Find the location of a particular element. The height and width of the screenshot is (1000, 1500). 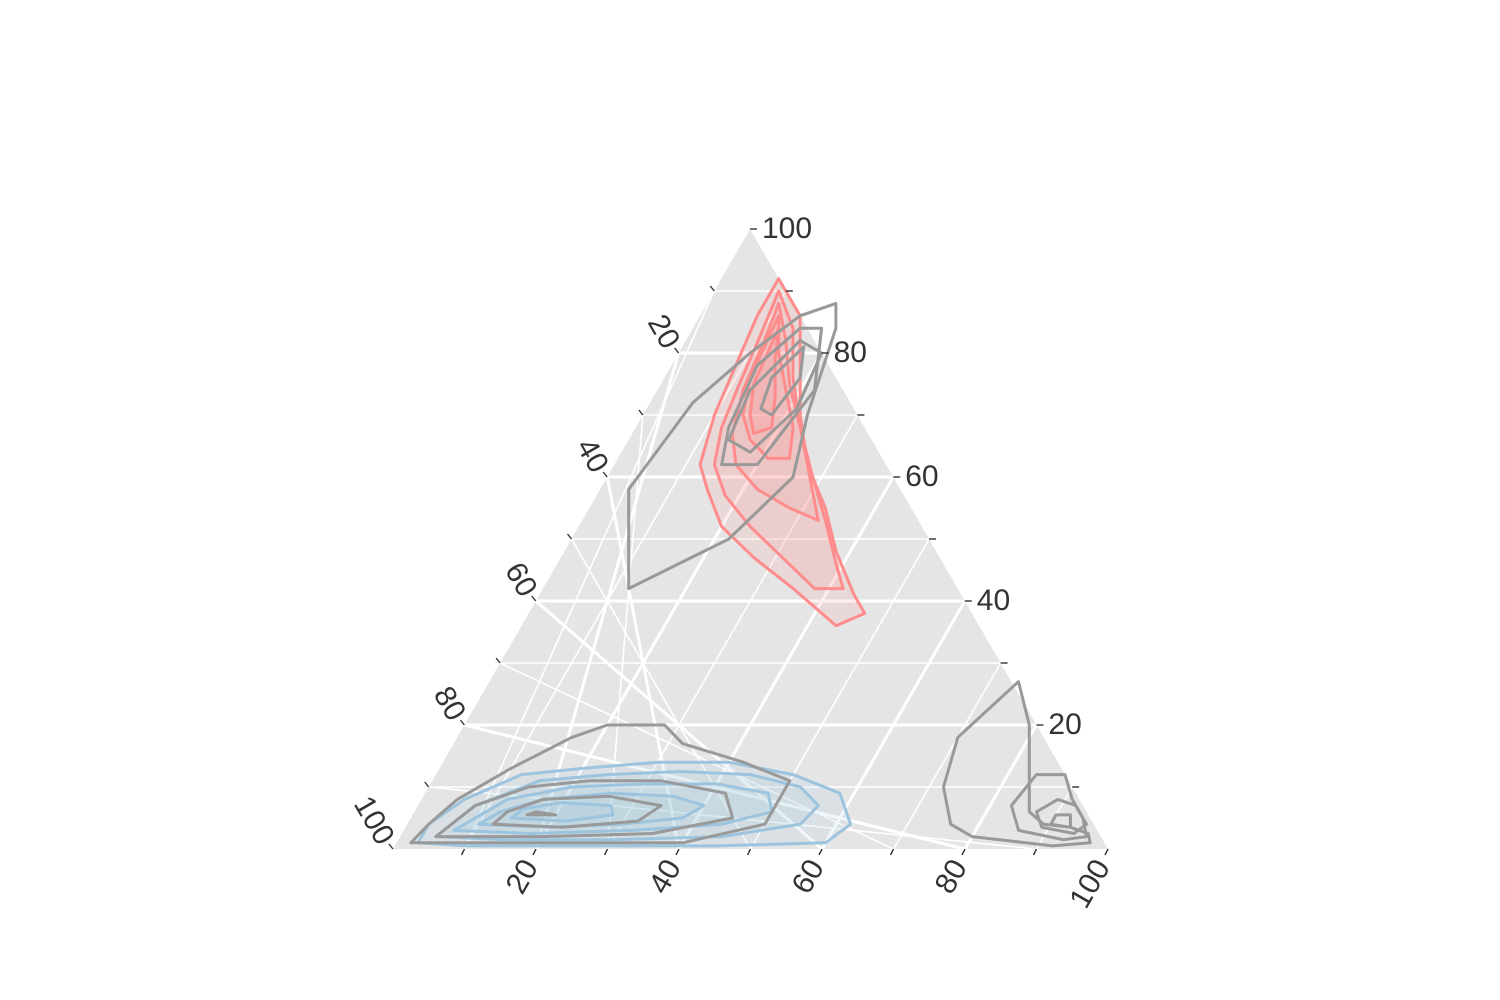

right-tick-label: 100 is located at coordinates (787, 228).